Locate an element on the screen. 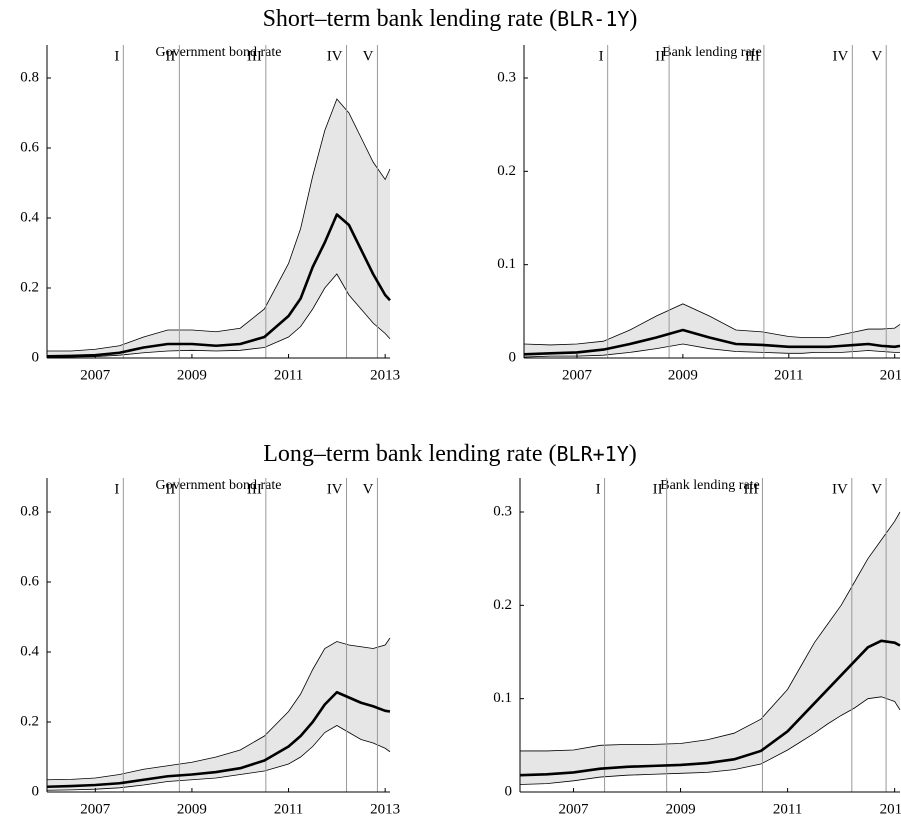 The height and width of the screenshot is (816, 901). section-title-text: Long–term bank lending rate ( is located at coordinates (409, 454).